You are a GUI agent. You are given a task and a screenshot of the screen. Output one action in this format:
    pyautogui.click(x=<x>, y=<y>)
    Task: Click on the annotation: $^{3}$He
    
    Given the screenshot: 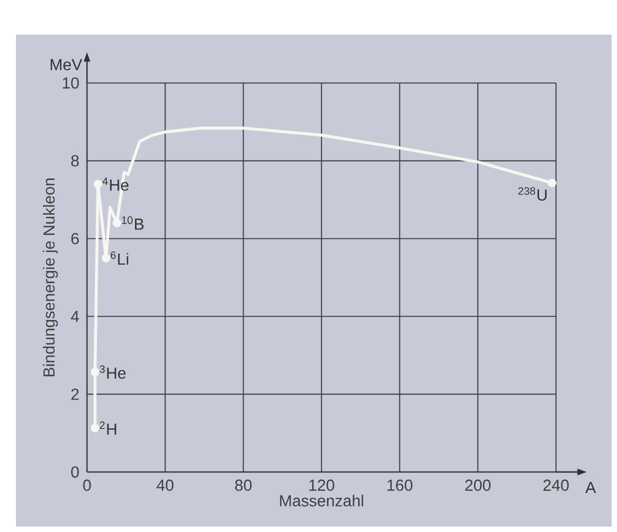 What is the action you would take?
    pyautogui.click(x=113, y=372)
    